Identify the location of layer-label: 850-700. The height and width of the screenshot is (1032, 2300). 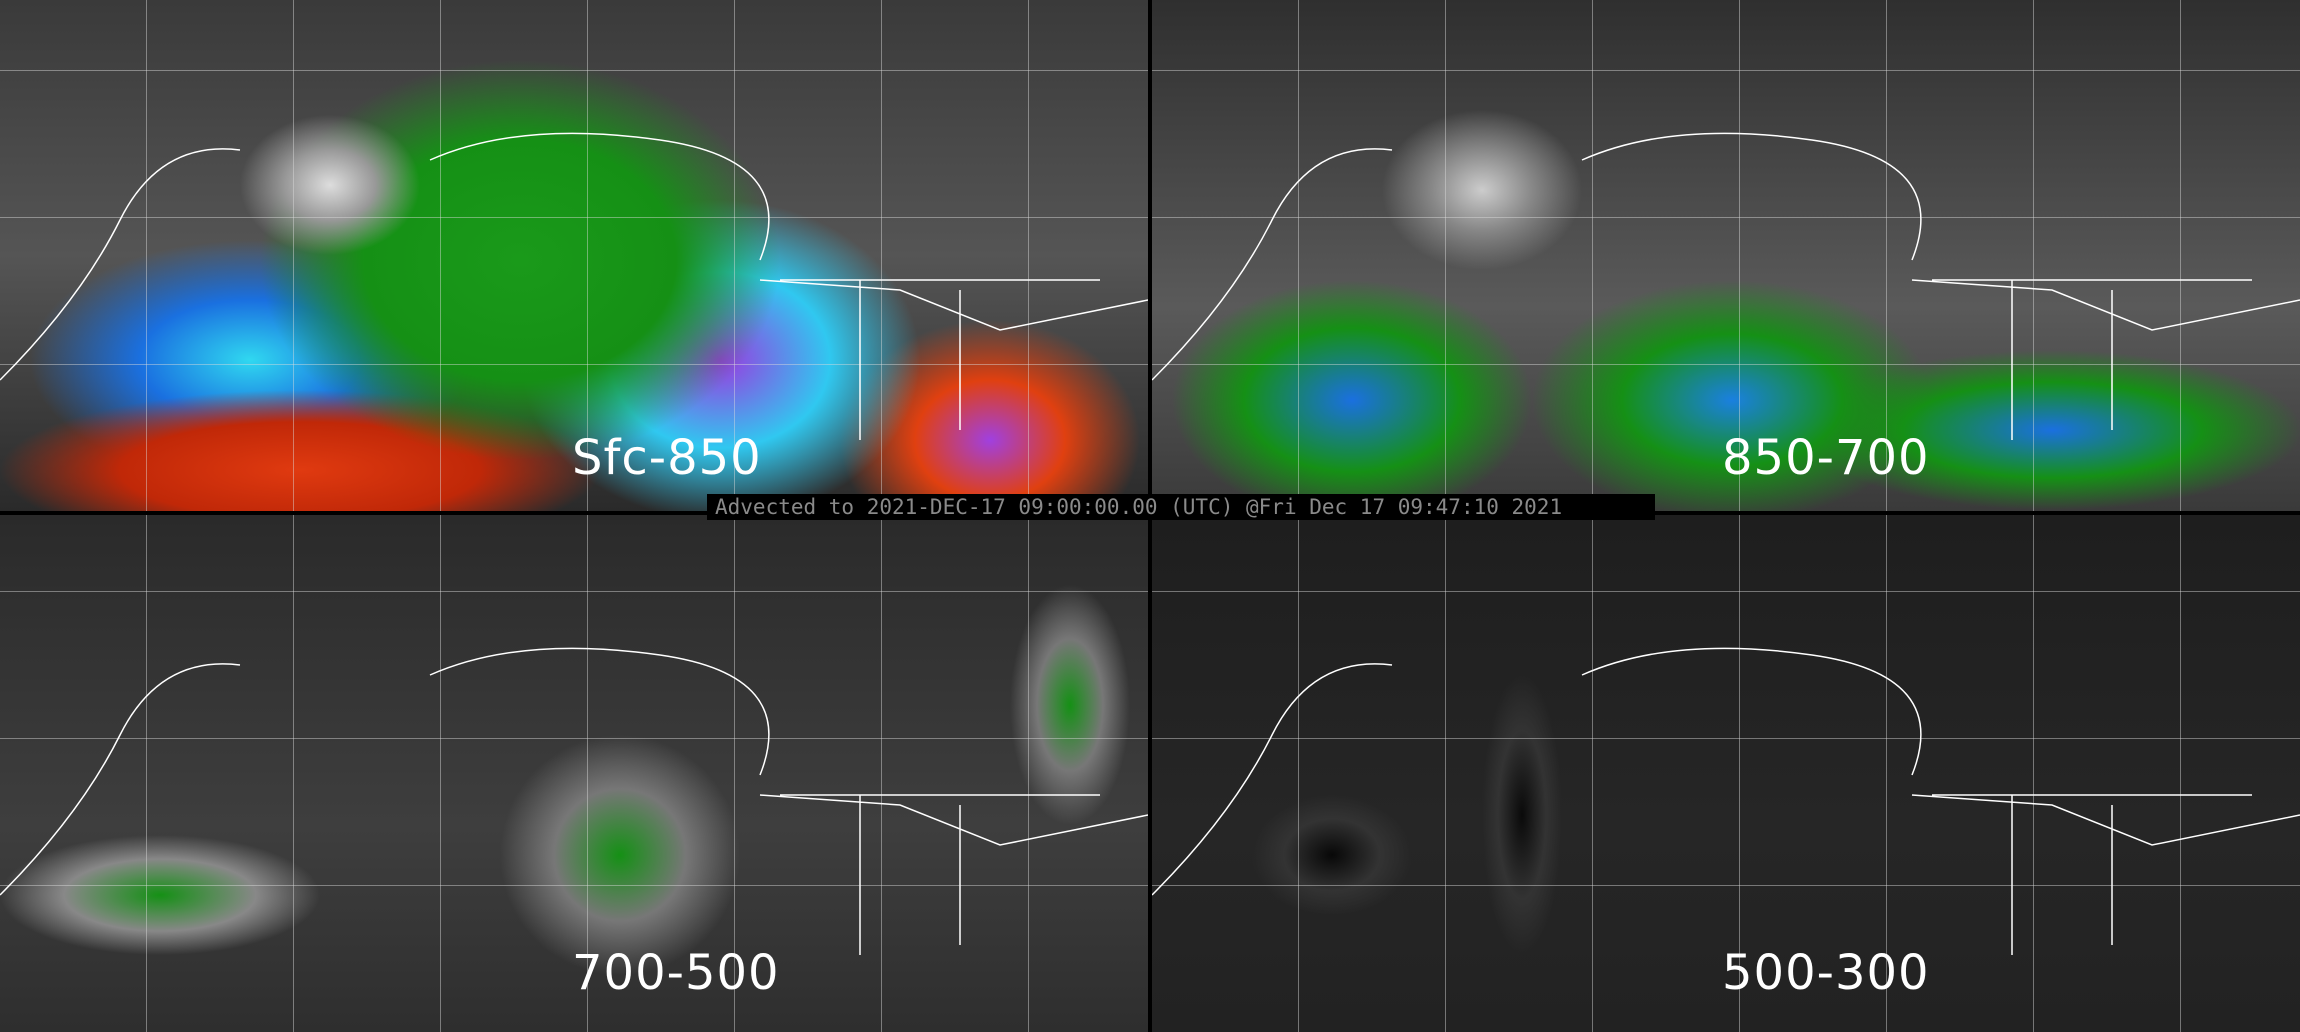
(1826, 458).